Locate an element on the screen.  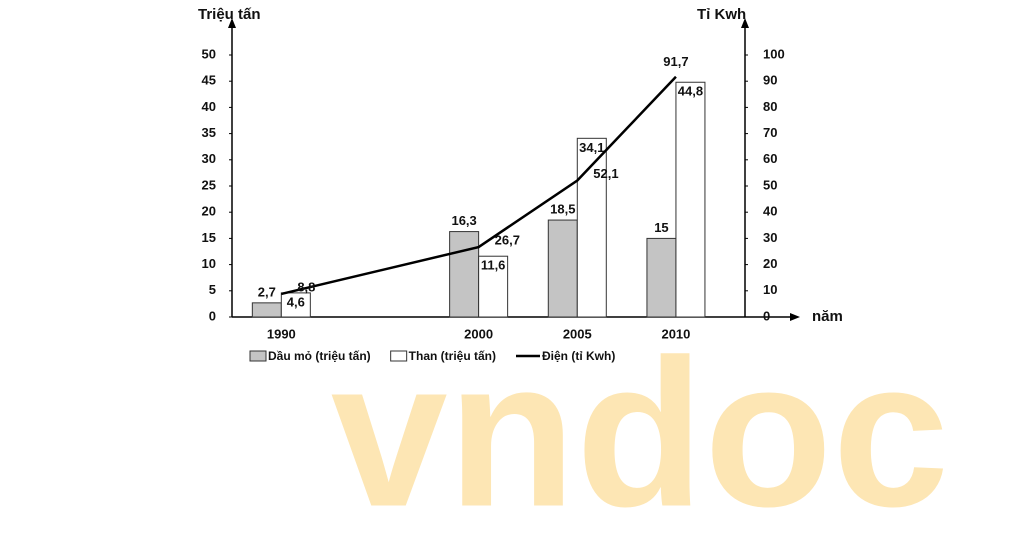
x-tick-label: 2005 is located at coordinates (577, 333).